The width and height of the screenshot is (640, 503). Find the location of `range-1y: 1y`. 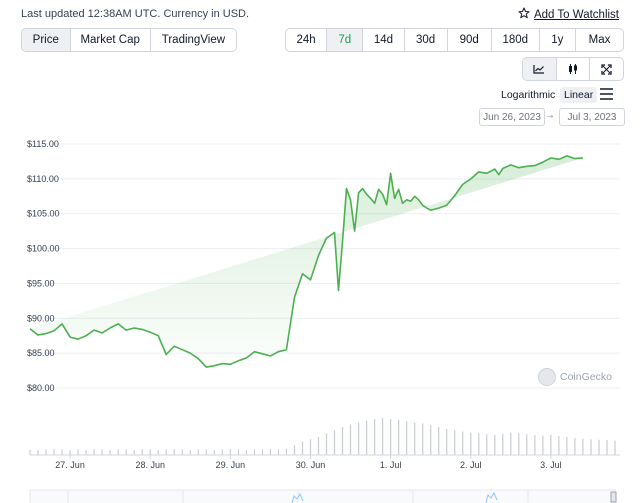

range-1y: 1y is located at coordinates (558, 40).